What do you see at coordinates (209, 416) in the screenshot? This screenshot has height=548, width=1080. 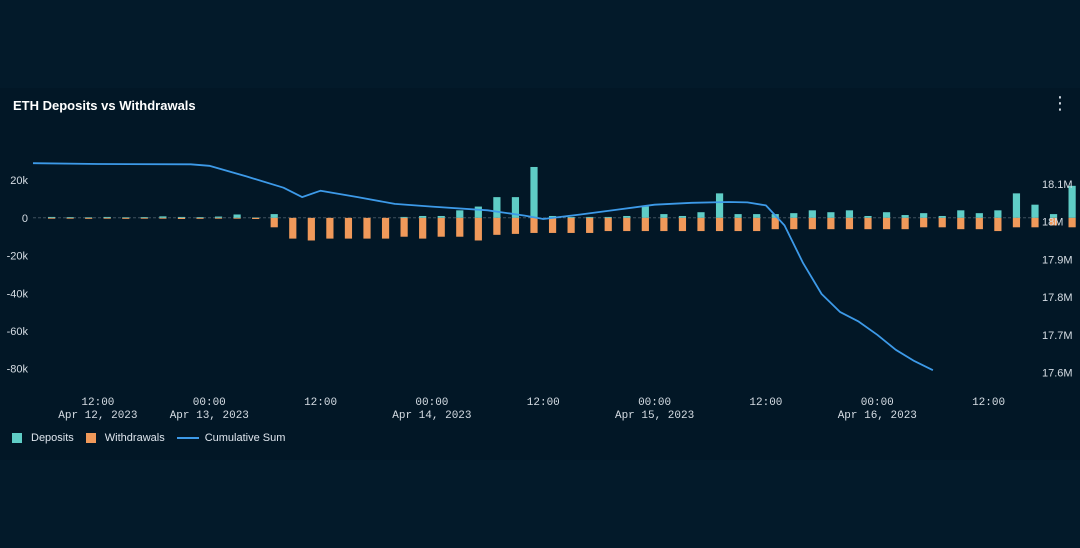 I see `x-tick-date-label: Apr 13, 2023` at bounding box center [209, 416].